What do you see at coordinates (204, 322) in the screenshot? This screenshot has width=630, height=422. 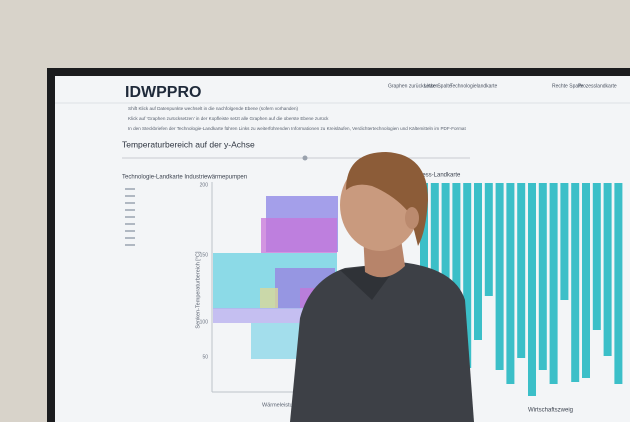 I see `y-tick-label: 100` at bounding box center [204, 322].